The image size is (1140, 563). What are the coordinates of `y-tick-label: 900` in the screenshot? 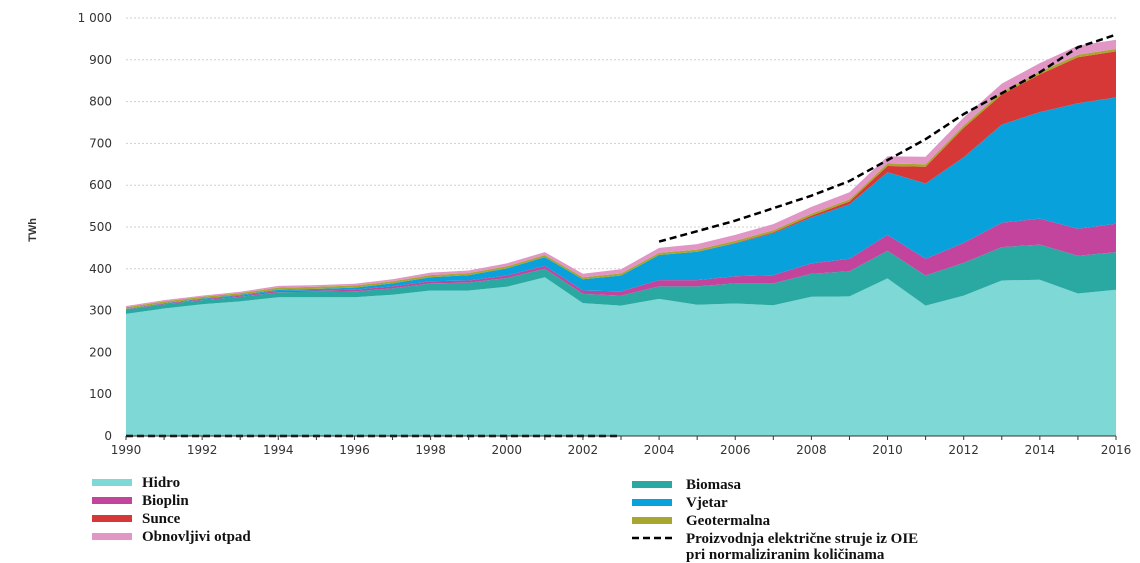 It's located at (100, 60).